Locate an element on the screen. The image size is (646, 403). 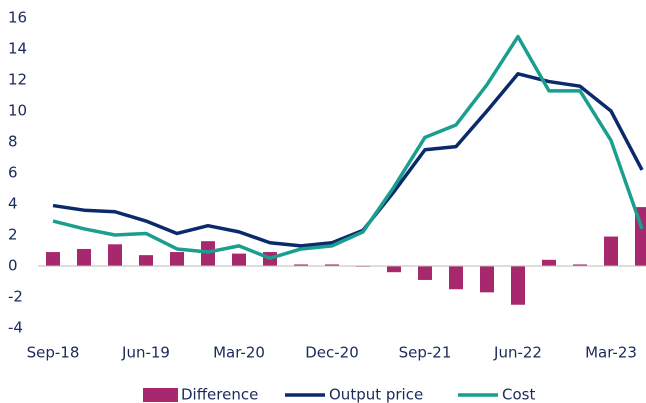
x-tick-label: Jun-19 is located at coordinates (145, 353).